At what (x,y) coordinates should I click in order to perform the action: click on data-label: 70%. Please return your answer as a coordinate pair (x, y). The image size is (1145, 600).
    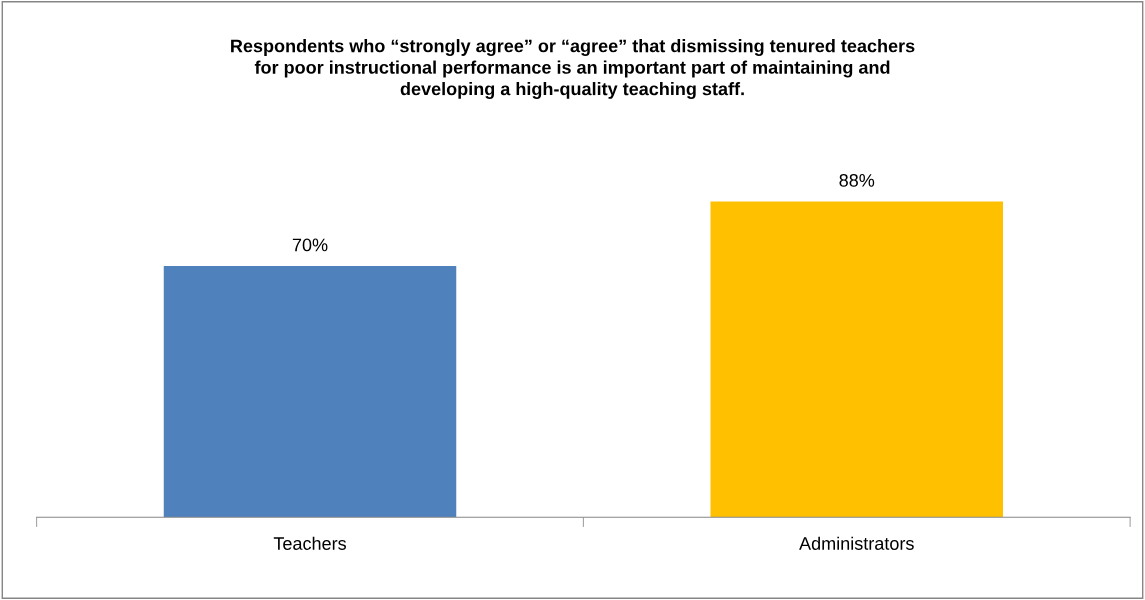
    Looking at the image, I should click on (310, 245).